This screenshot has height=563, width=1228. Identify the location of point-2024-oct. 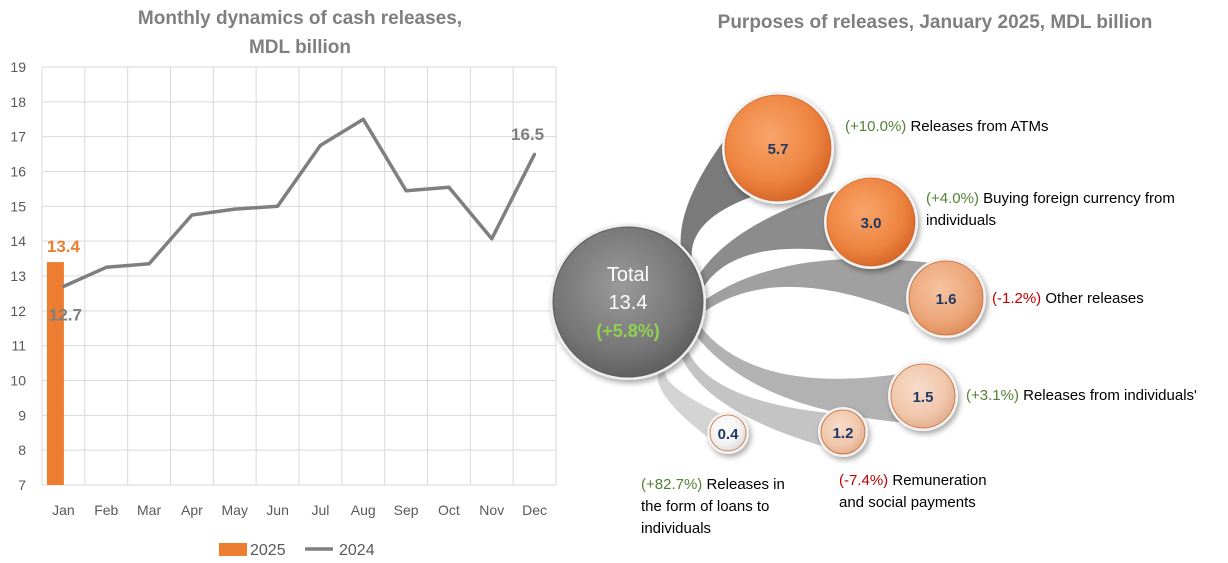
(449, 187).